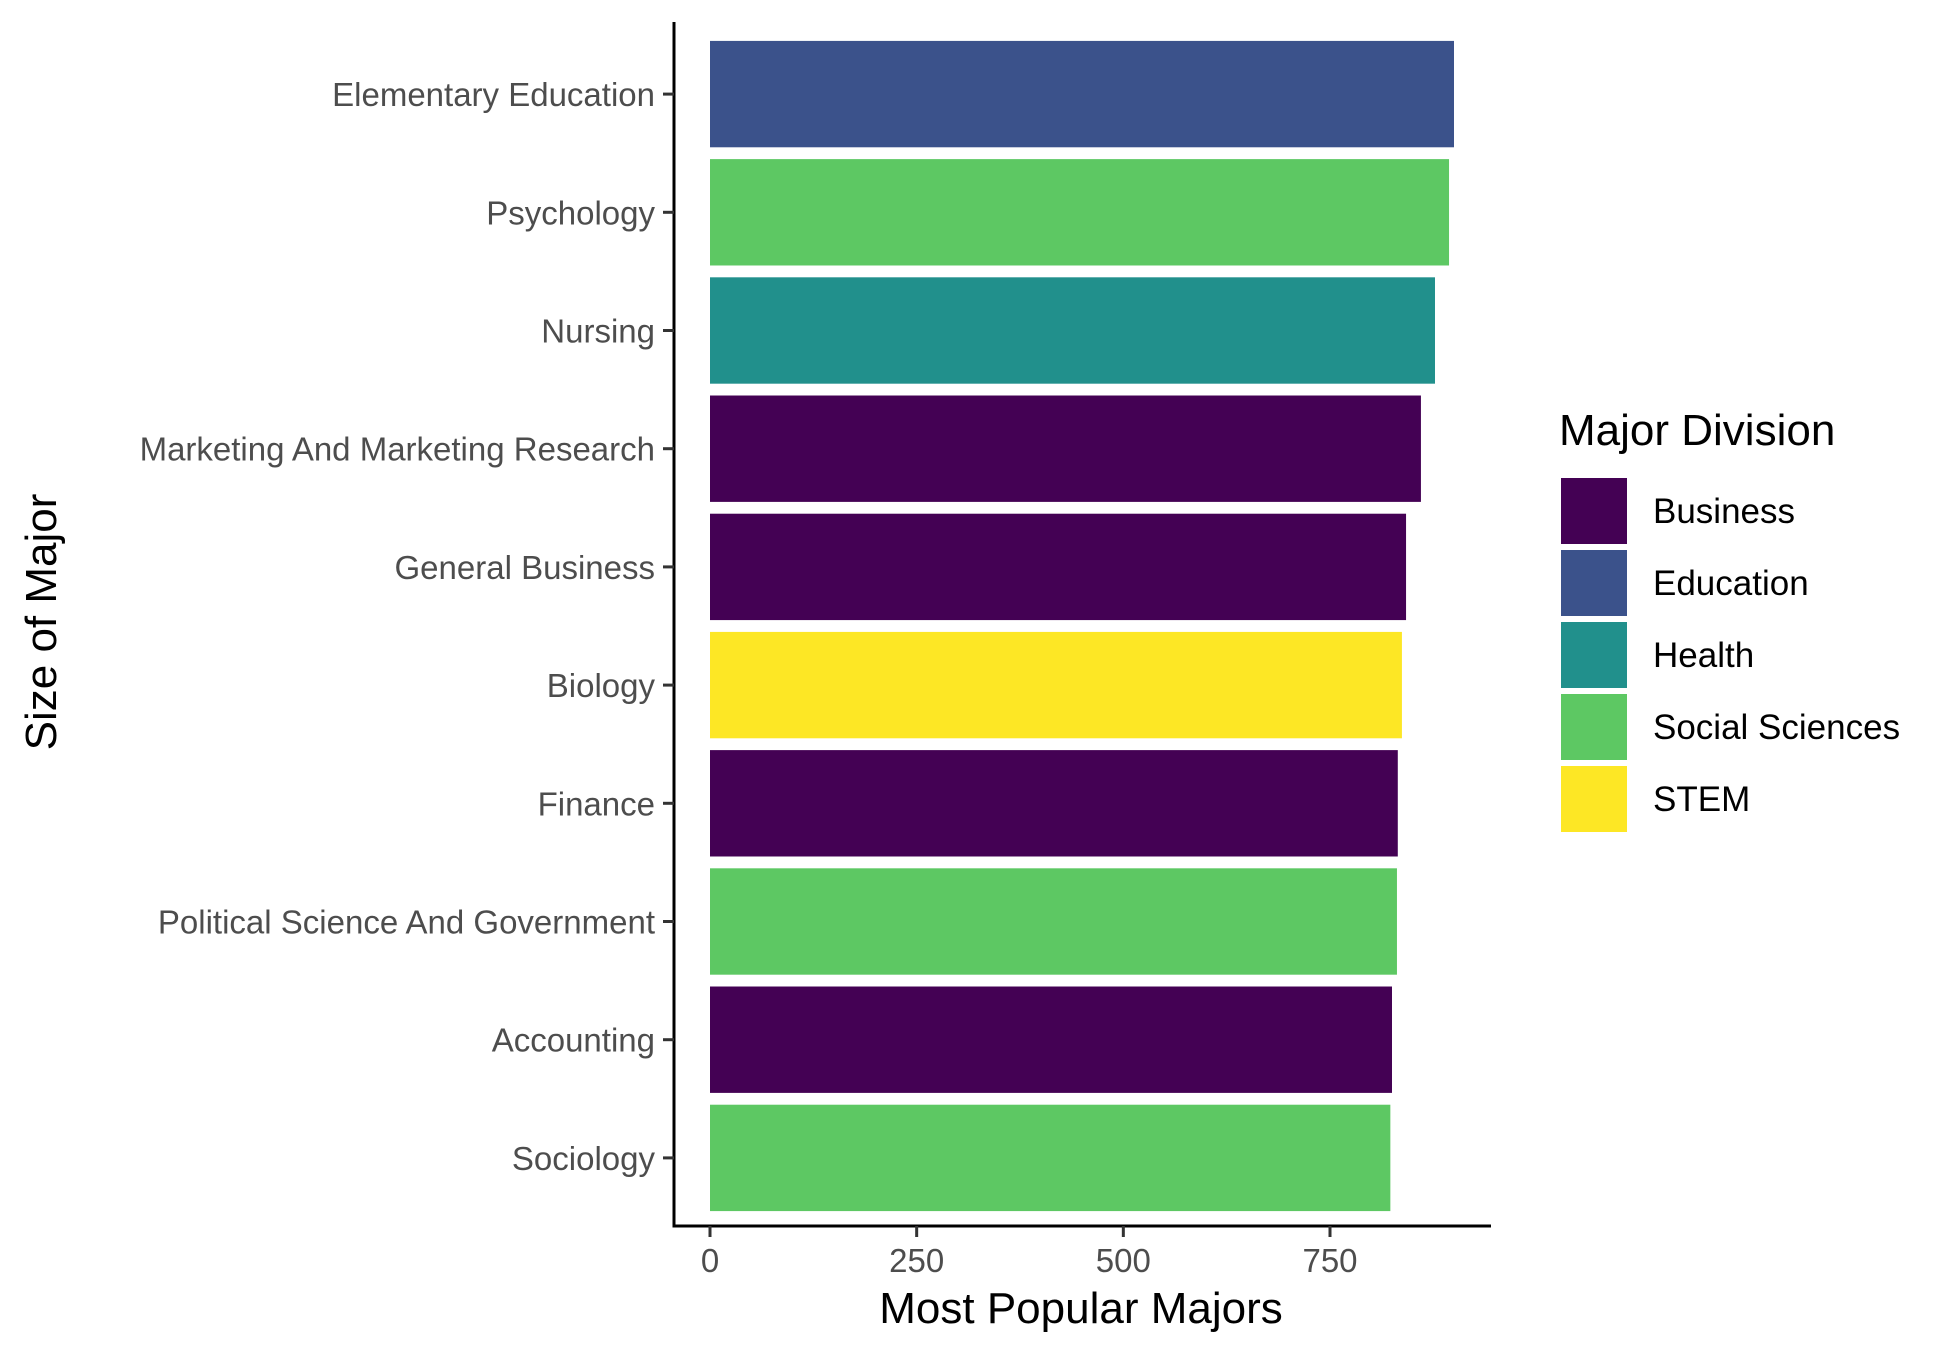  I want to click on y-tick-label: Political Science And Government, so click(406, 922).